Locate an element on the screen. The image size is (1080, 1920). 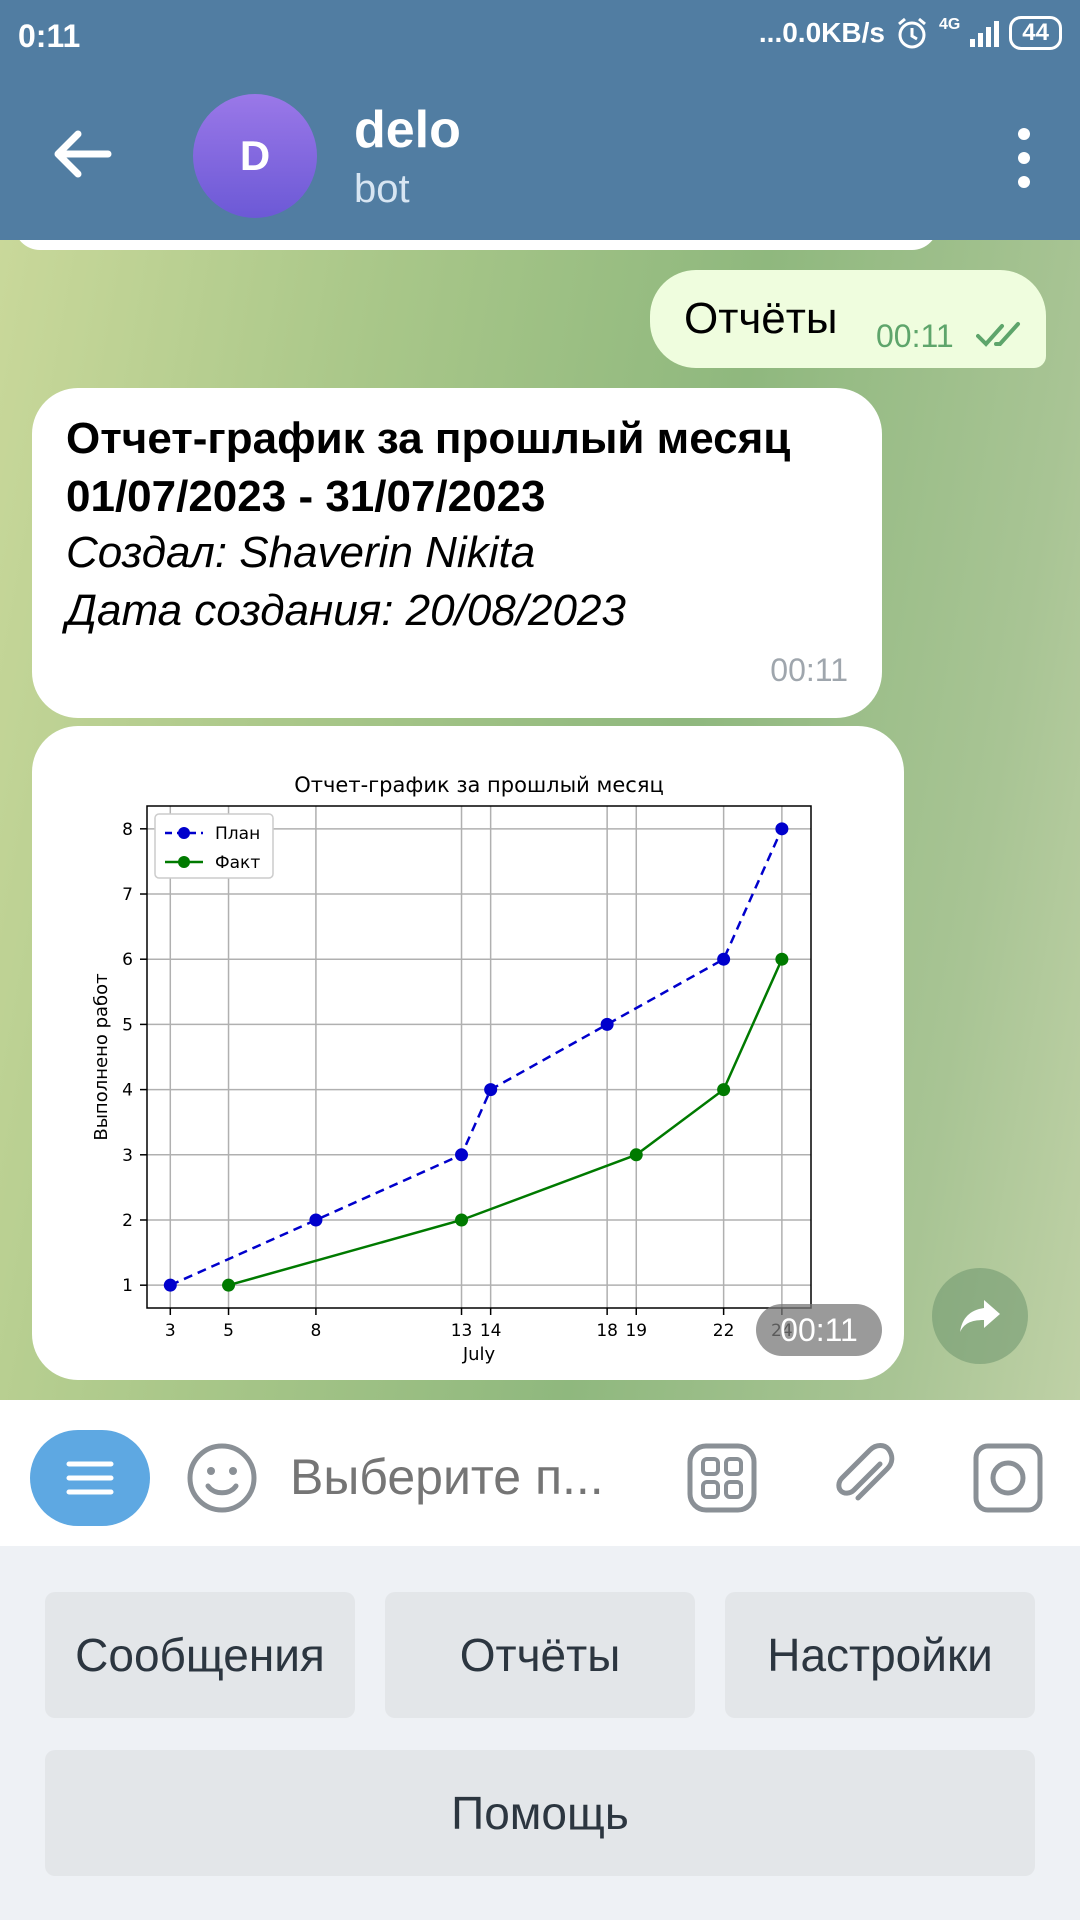
network-type: 4G is located at coordinates (949, 24).